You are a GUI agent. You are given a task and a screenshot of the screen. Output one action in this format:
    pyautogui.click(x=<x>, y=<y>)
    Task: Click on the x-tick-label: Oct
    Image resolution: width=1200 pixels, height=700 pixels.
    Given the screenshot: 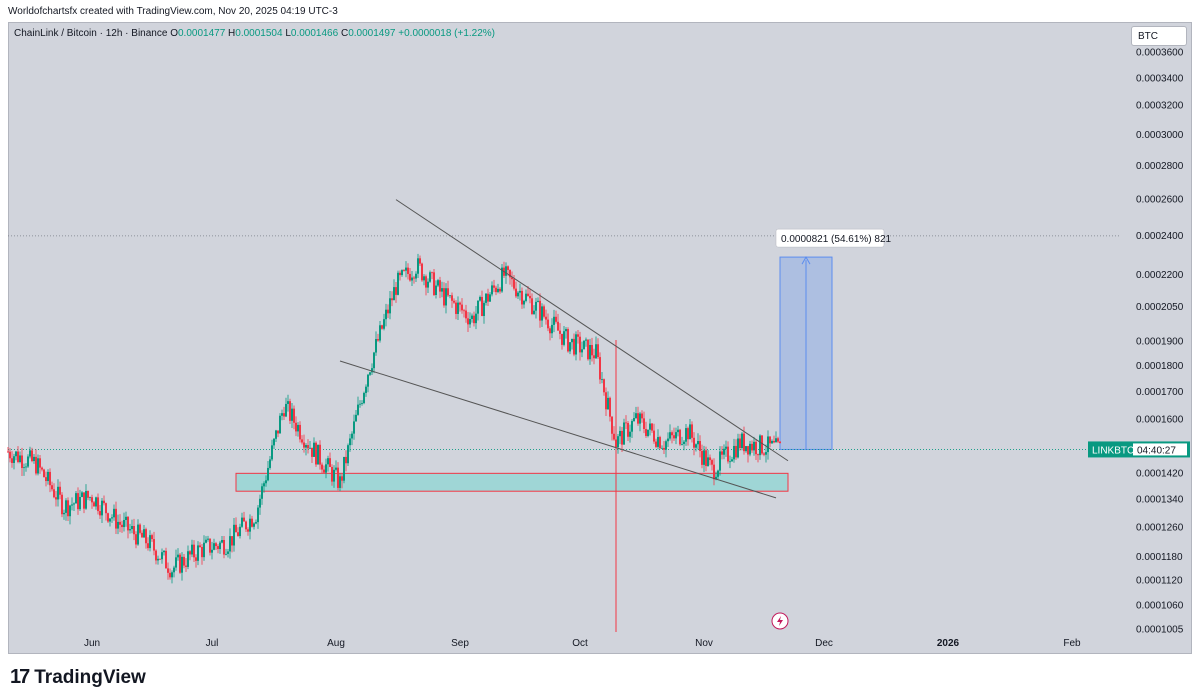 What is the action you would take?
    pyautogui.click(x=580, y=643)
    